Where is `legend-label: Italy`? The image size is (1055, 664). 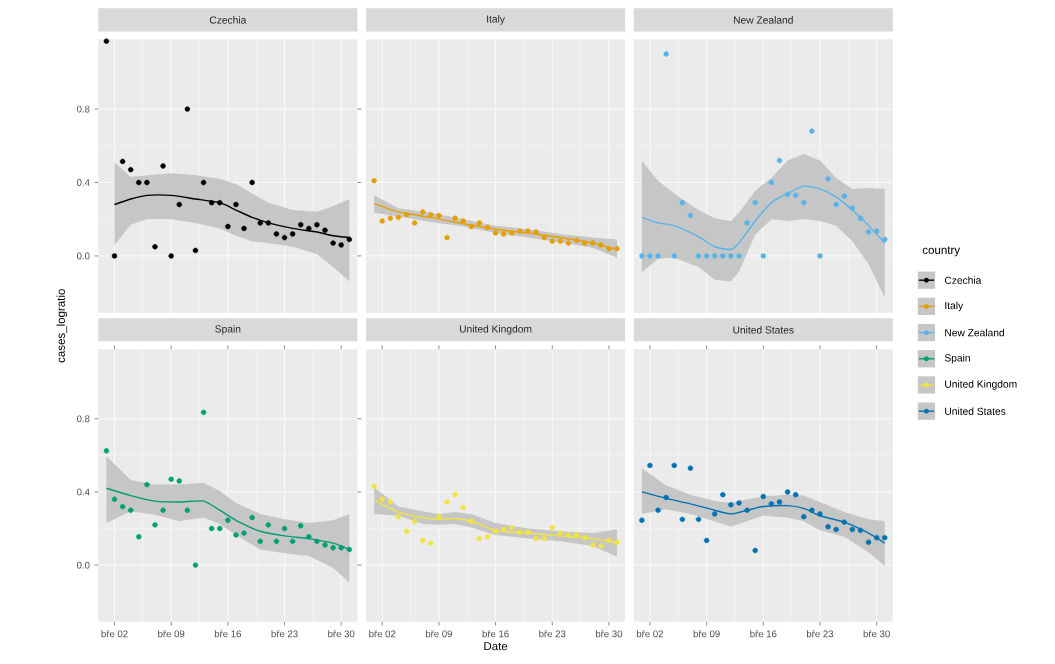 legend-label: Italy is located at coordinates (954, 306).